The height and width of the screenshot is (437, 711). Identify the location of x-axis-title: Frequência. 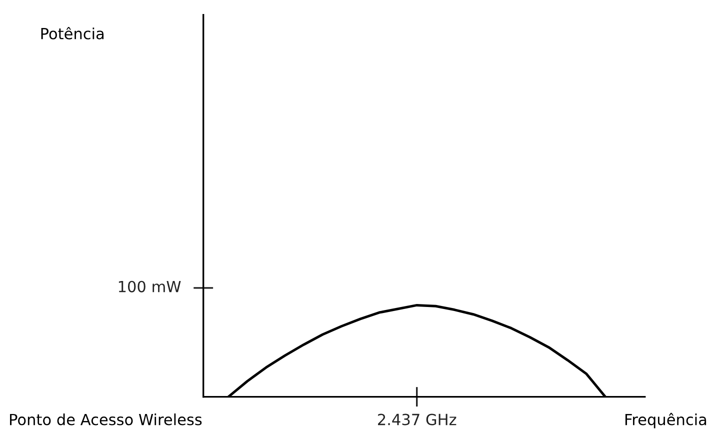
(665, 420).